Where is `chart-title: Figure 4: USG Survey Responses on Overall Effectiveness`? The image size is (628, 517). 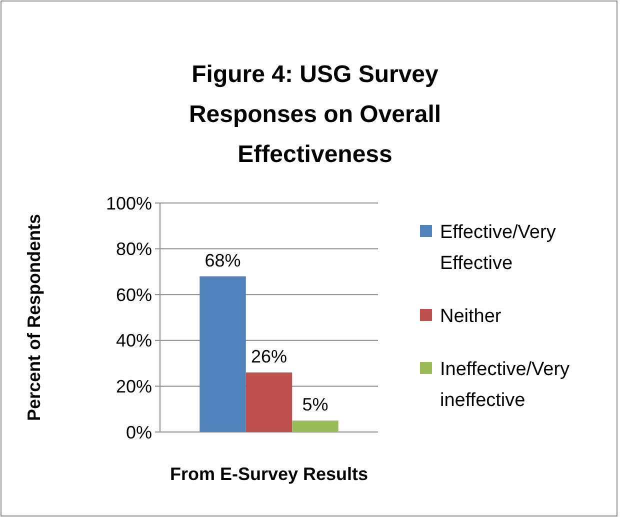
chart-title: Figure 4: USG Survey Responses on Overall Effectiveness is located at coordinates (315, 114).